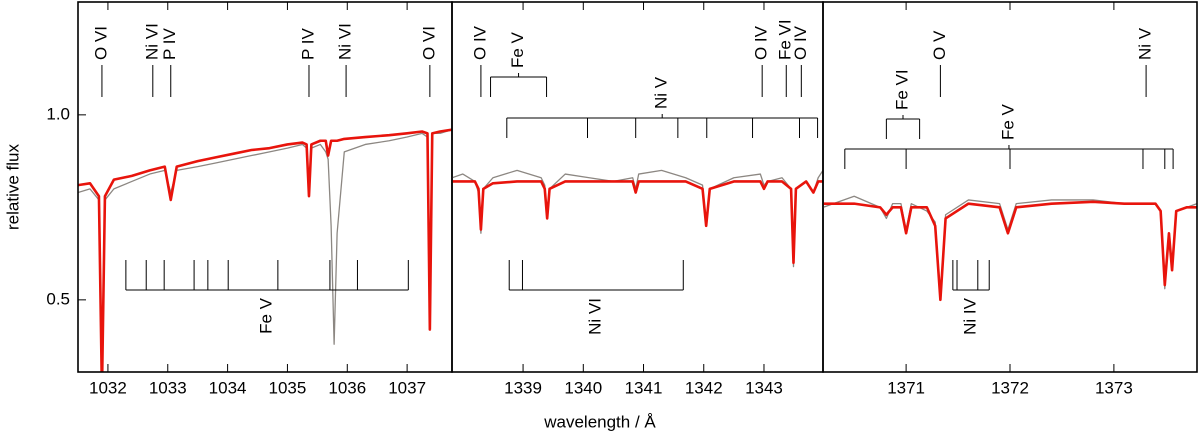  What do you see at coordinates (906, 387) in the screenshot?
I see `x-tick-label: 1371` at bounding box center [906, 387].